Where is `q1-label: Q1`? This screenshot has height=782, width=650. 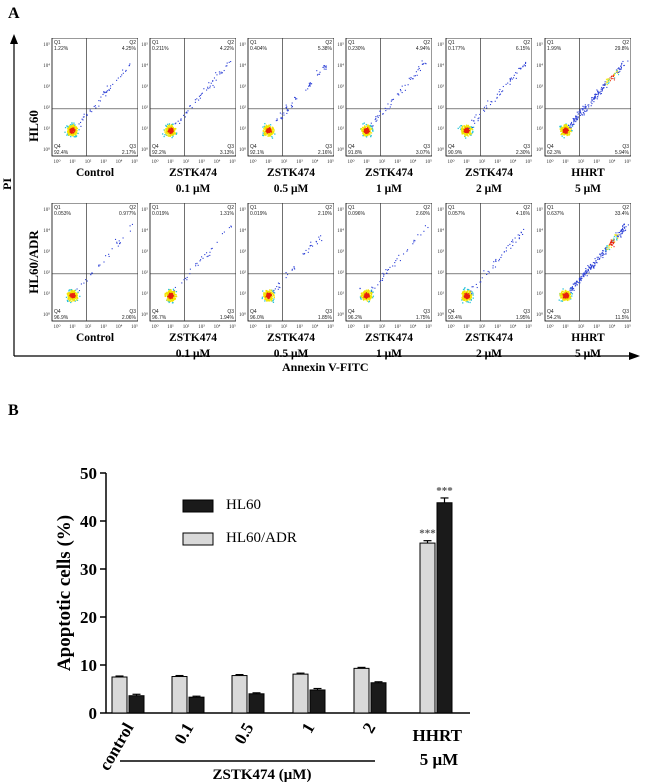 q1-label: Q1 is located at coordinates (550, 208).